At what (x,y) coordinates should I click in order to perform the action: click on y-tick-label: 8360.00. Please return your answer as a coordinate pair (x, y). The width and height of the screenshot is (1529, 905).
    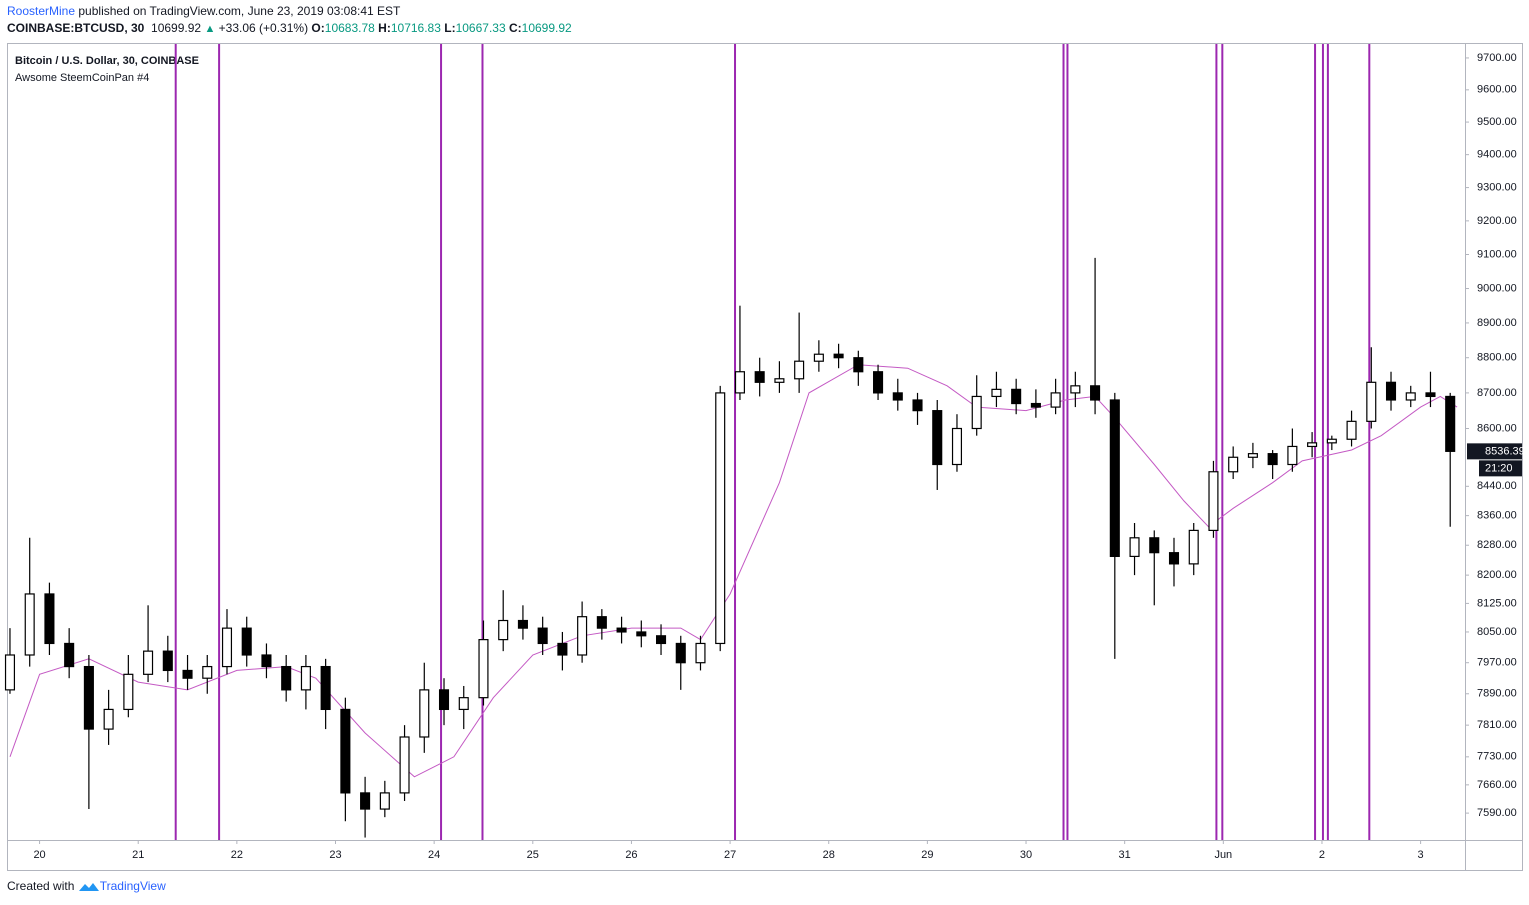
    Looking at the image, I should click on (1497, 516).